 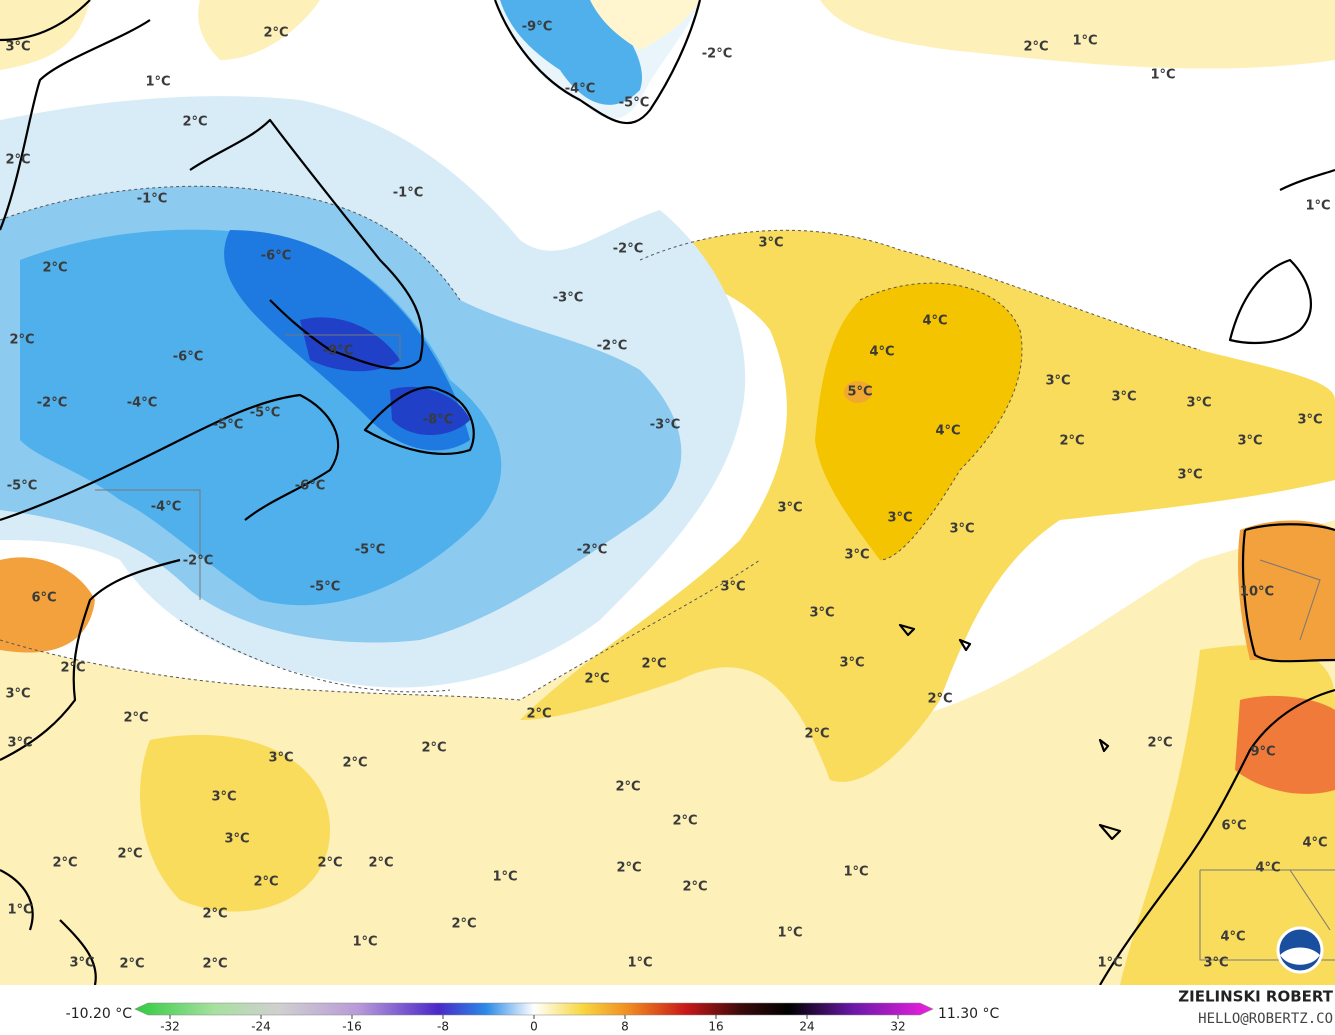 What do you see at coordinates (1265, 1019) in the screenshot?
I see `credit-email: HELLO@ROBERTZ.CO` at bounding box center [1265, 1019].